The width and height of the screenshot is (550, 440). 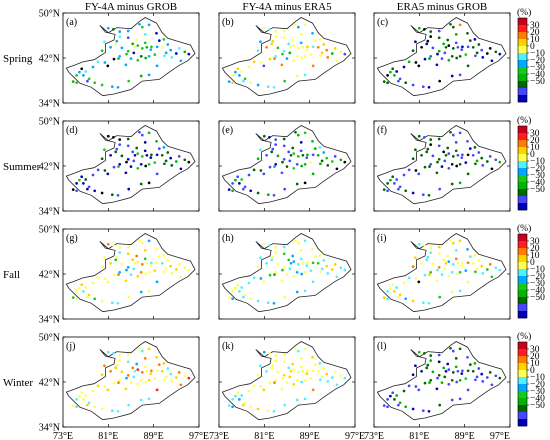 I want to click on panel-label: (e), so click(x=227, y=130).